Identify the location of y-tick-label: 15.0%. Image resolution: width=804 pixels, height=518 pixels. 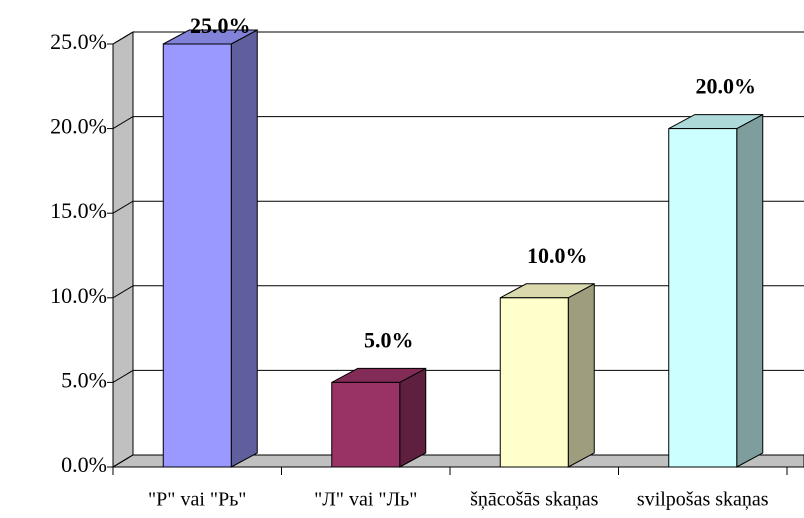
(78, 210).